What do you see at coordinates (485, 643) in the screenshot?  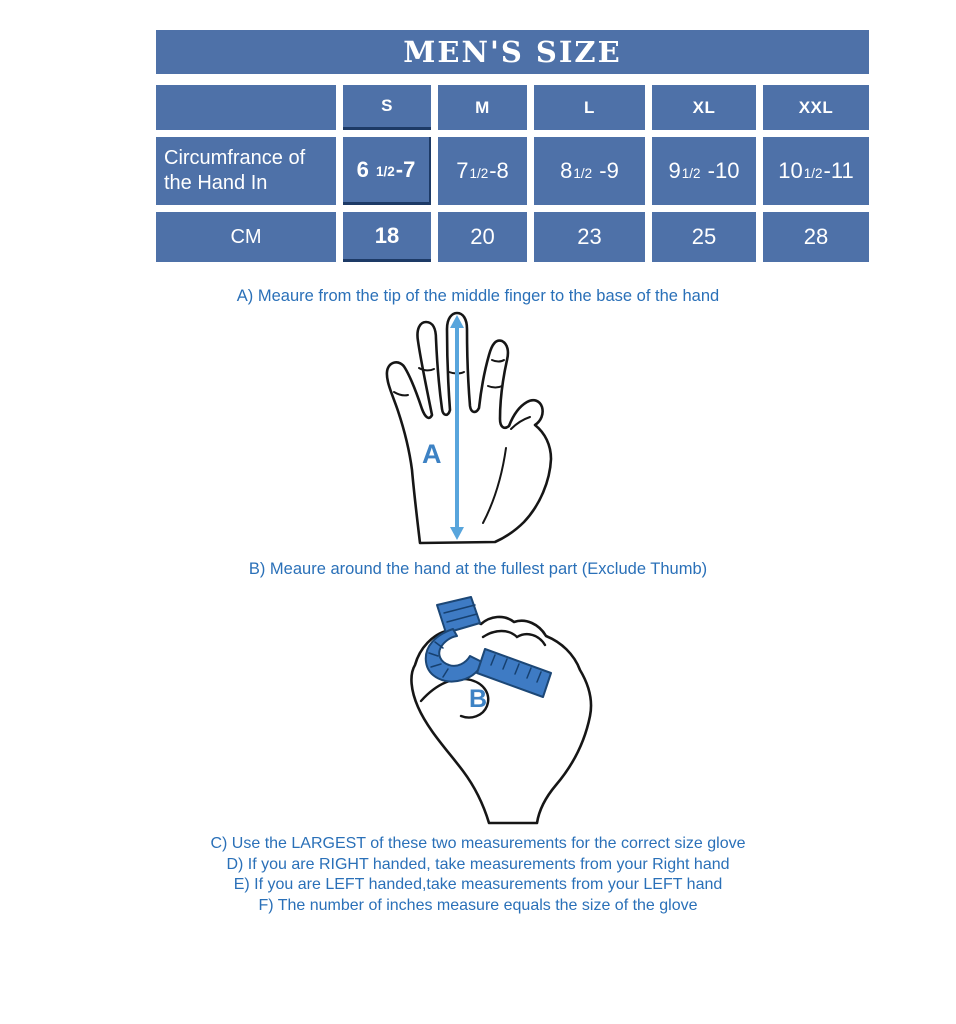 I see `tape-tick-marks` at bounding box center [485, 643].